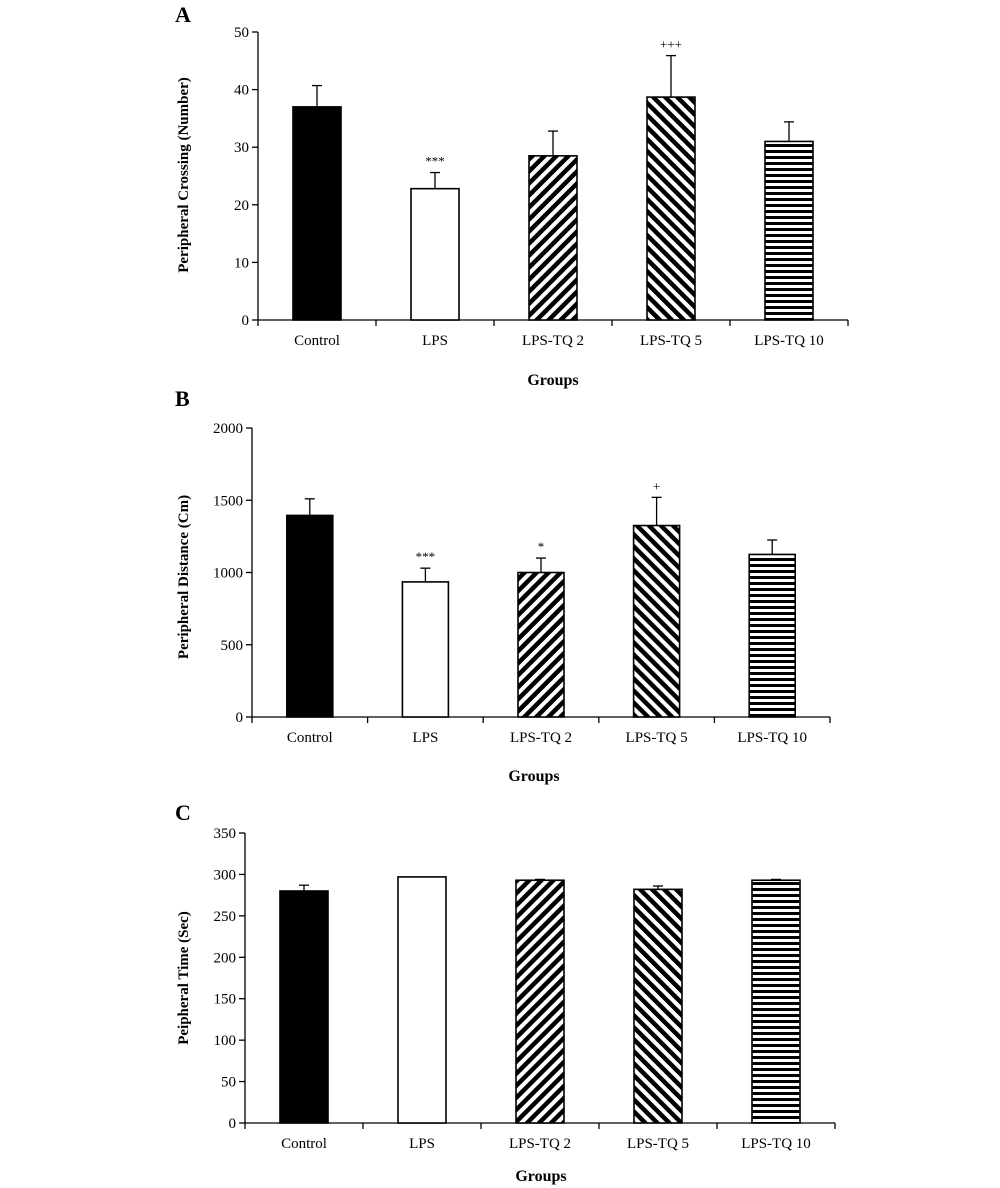 The width and height of the screenshot is (1000, 1188). What do you see at coordinates (310, 738) in the screenshot?
I see `chart-b-x-tick-label-control: Control` at bounding box center [310, 738].